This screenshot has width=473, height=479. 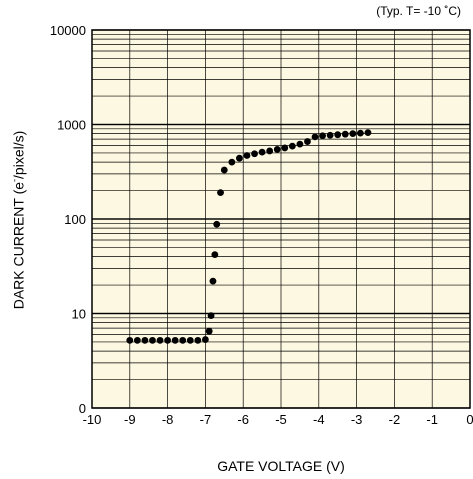 I want to click on x-tick-label: -1, so click(x=432, y=419).